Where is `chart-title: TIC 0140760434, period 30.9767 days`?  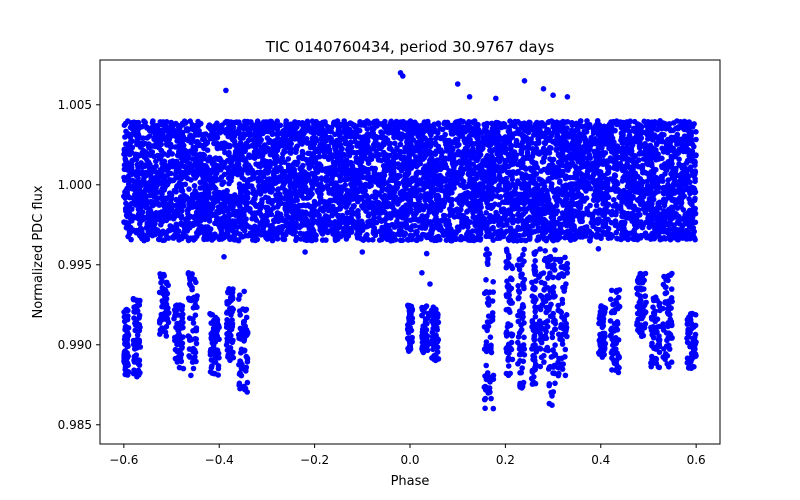 chart-title: TIC 0140760434, period 30.9767 days is located at coordinates (410, 47).